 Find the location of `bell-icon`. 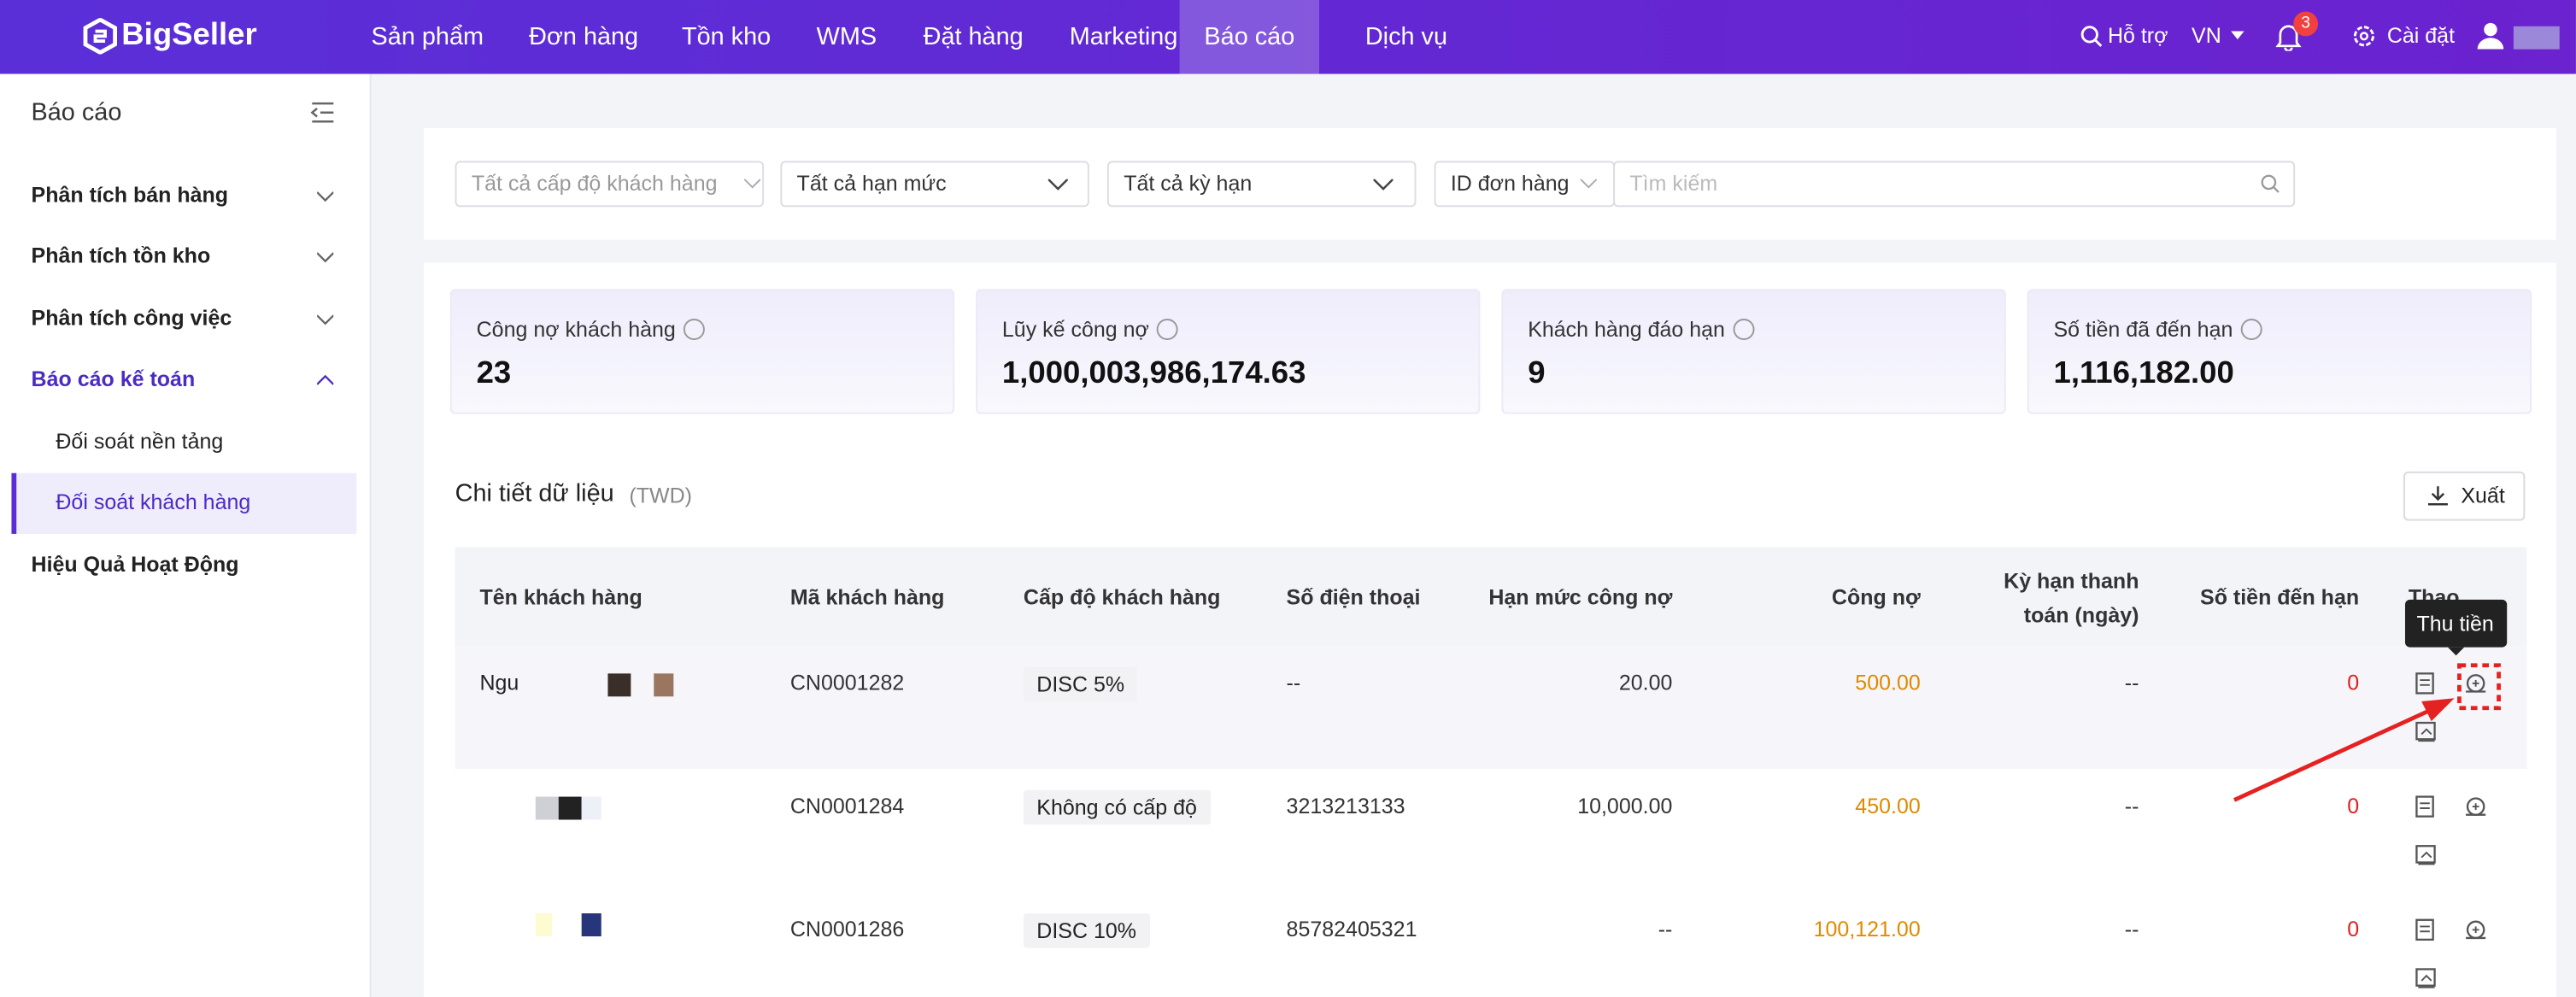

bell-icon is located at coordinates (2288, 36).